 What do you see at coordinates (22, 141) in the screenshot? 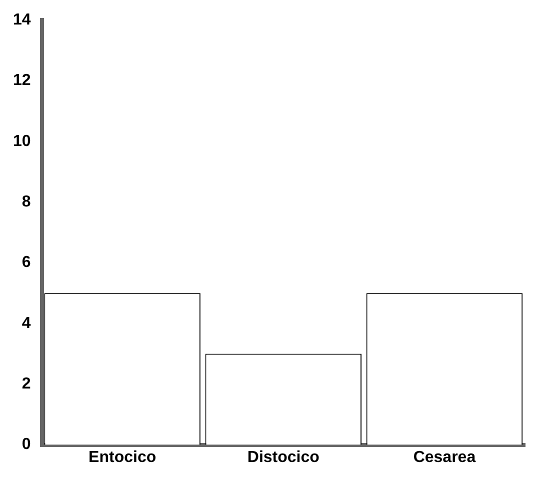
I see `y-tick-label: 10` at bounding box center [22, 141].